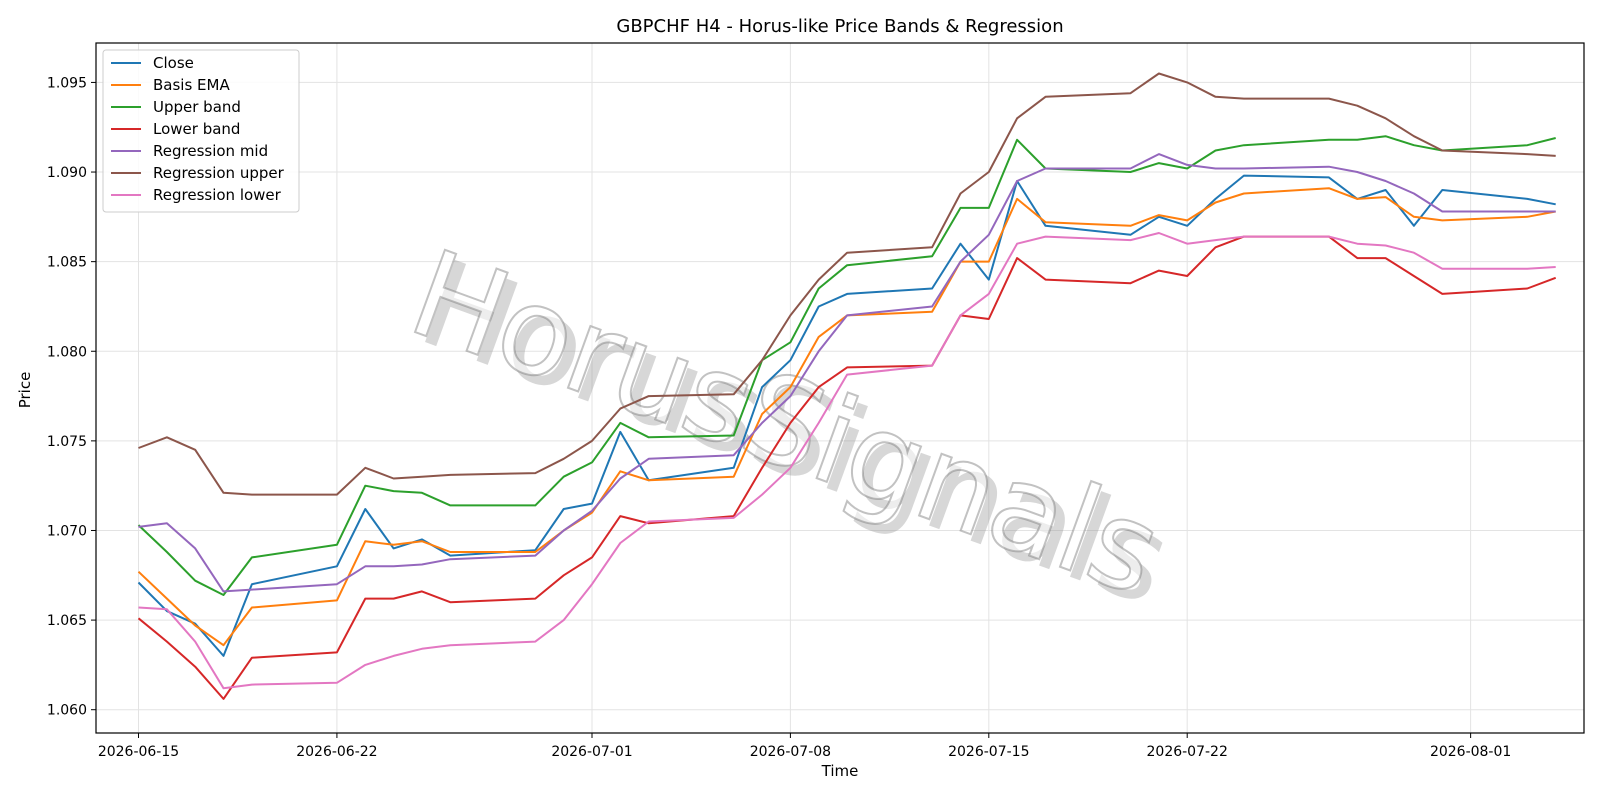 The height and width of the screenshot is (800, 1600). I want to click on y-tick-label: 1.090, so click(67, 173).